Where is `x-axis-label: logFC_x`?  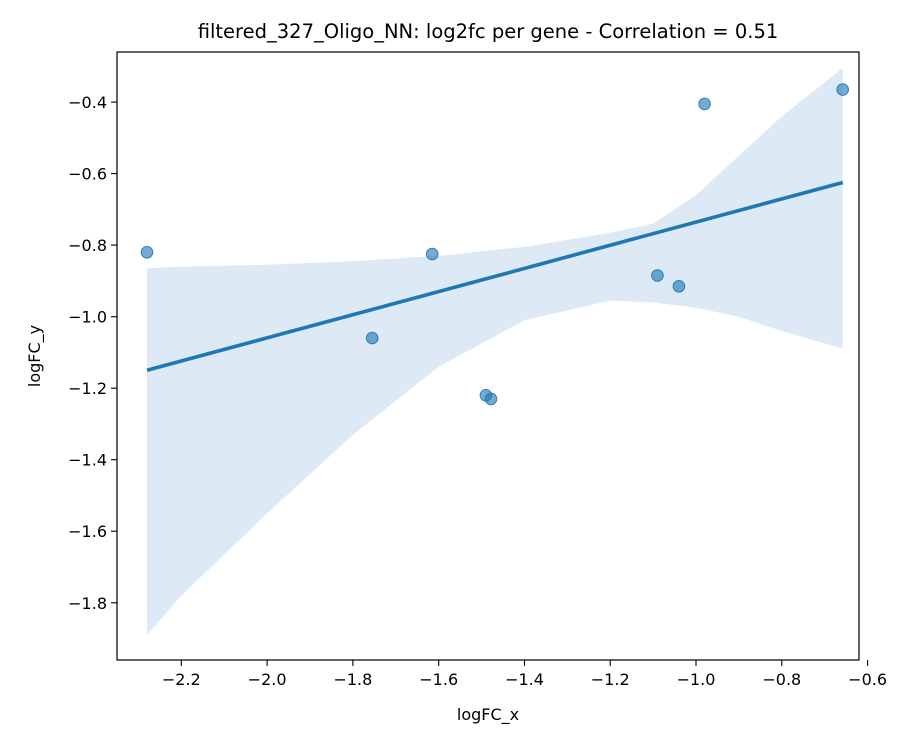
x-axis-label: logFC_x is located at coordinates (488, 715).